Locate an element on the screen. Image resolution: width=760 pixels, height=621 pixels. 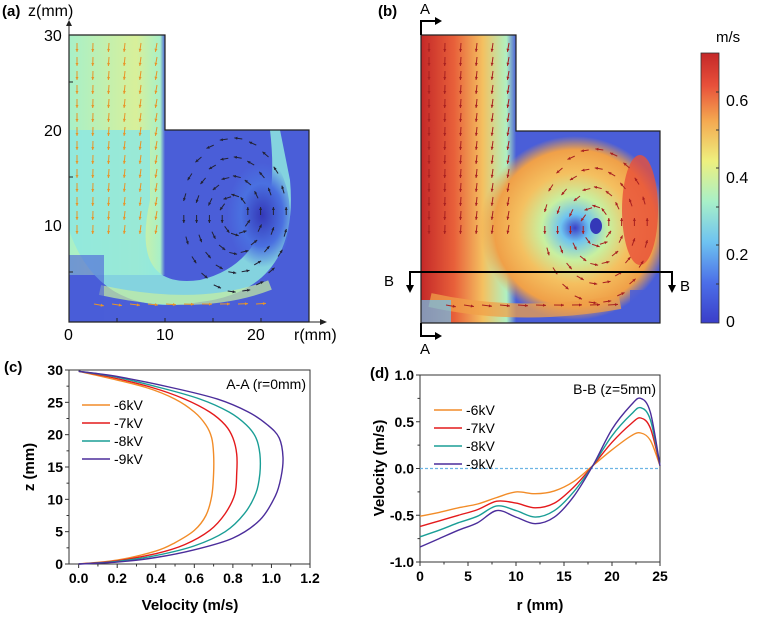
chart-c-title: A-A (r=0mm) is located at coordinates (266, 384).